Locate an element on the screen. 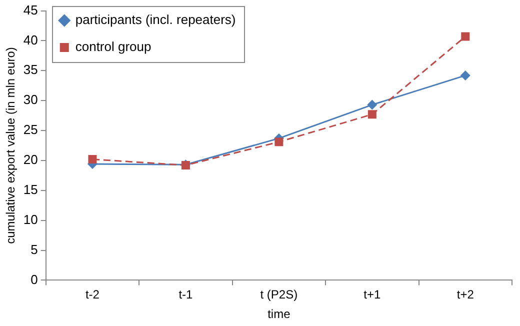  y-tick-label: 40 is located at coordinates (30, 40).